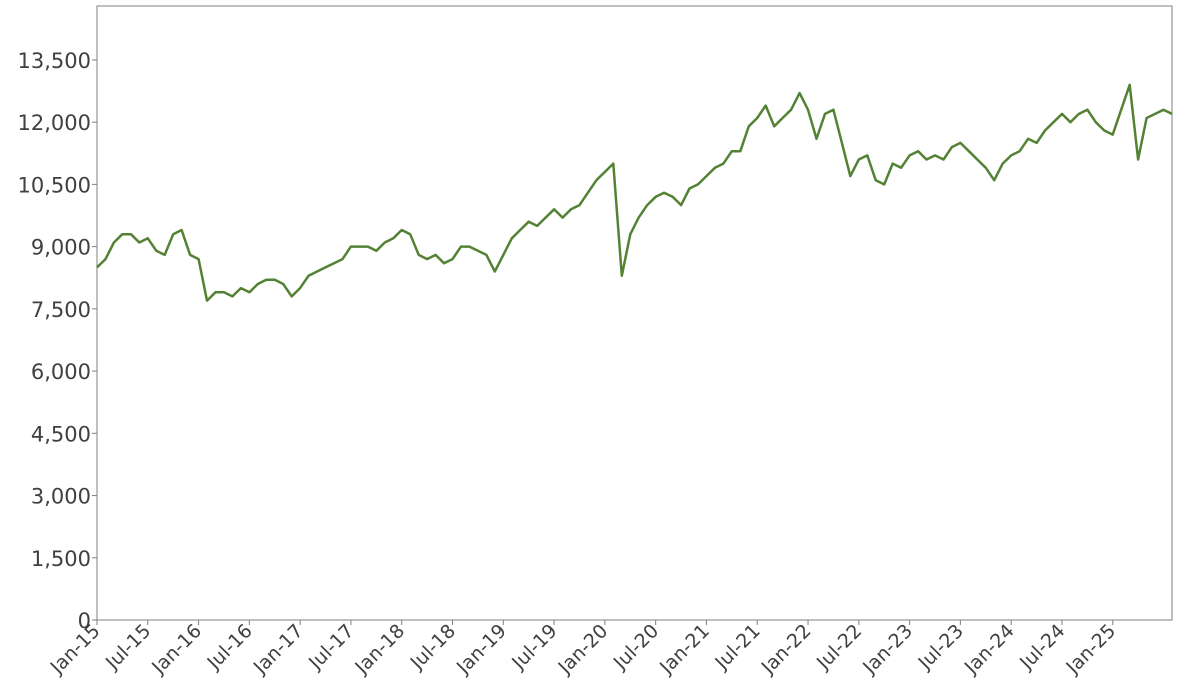 The height and width of the screenshot is (700, 1200). Describe the element at coordinates (61, 372) in the screenshot. I see `y-tick-label: 6,000` at that location.